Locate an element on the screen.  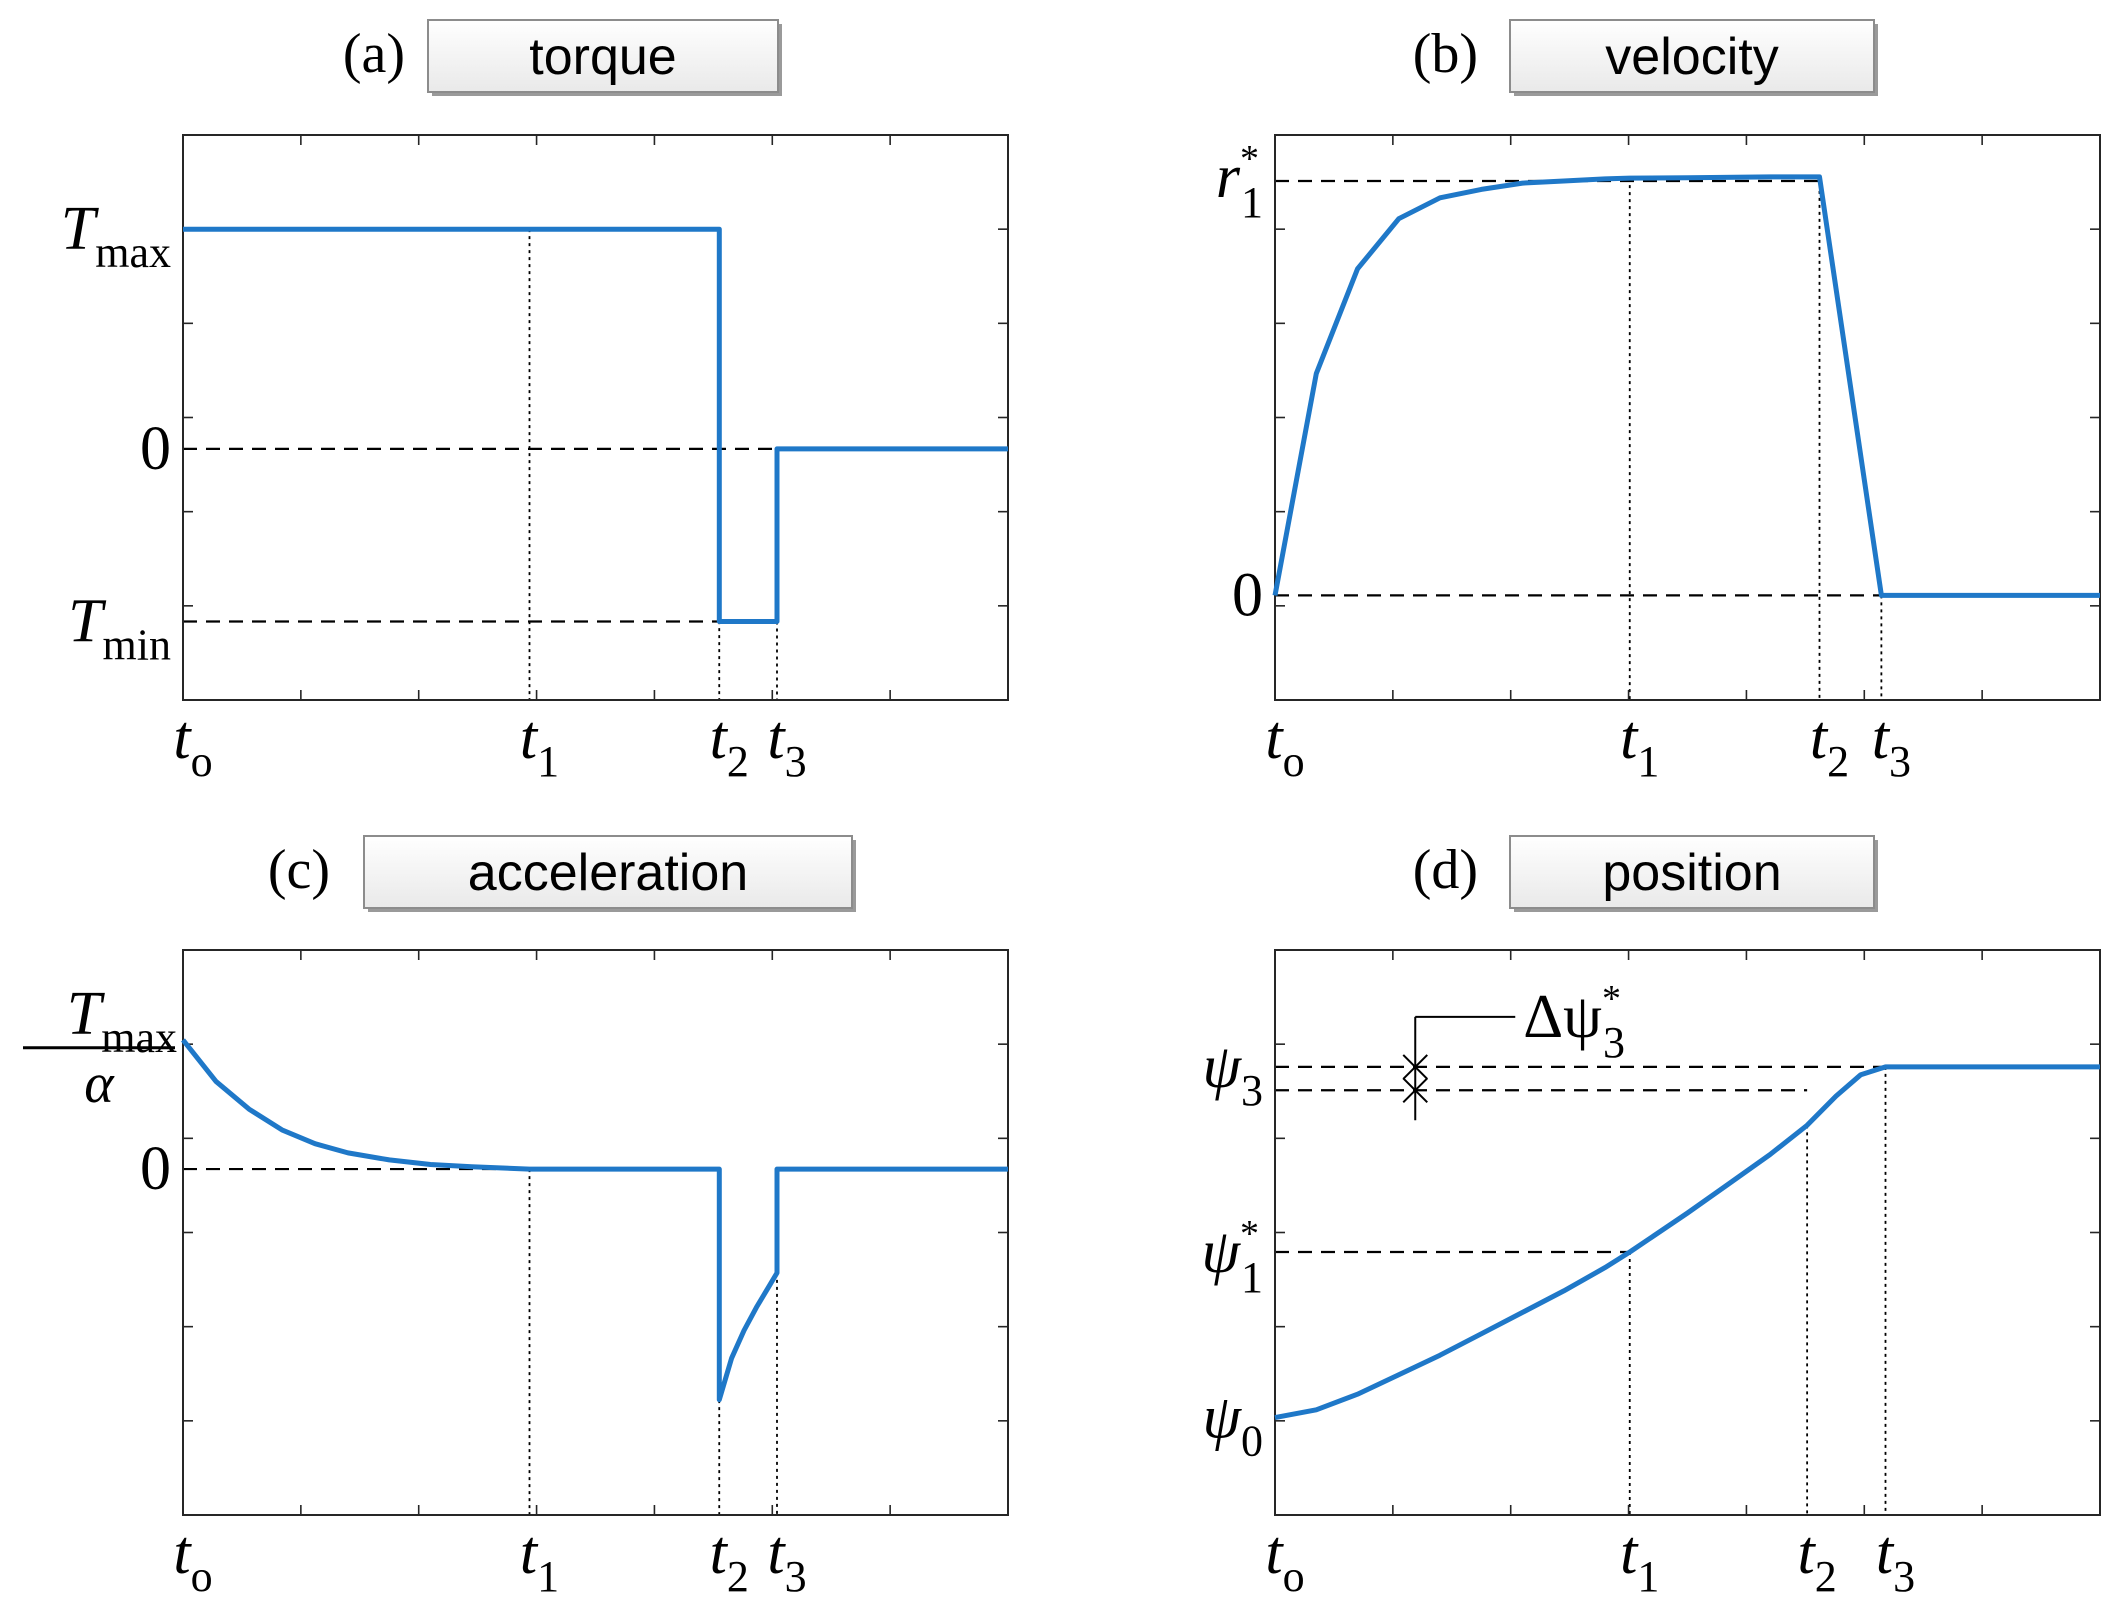
annotation-label: Δψ* 3 is located at coordinates (1574, 1022).